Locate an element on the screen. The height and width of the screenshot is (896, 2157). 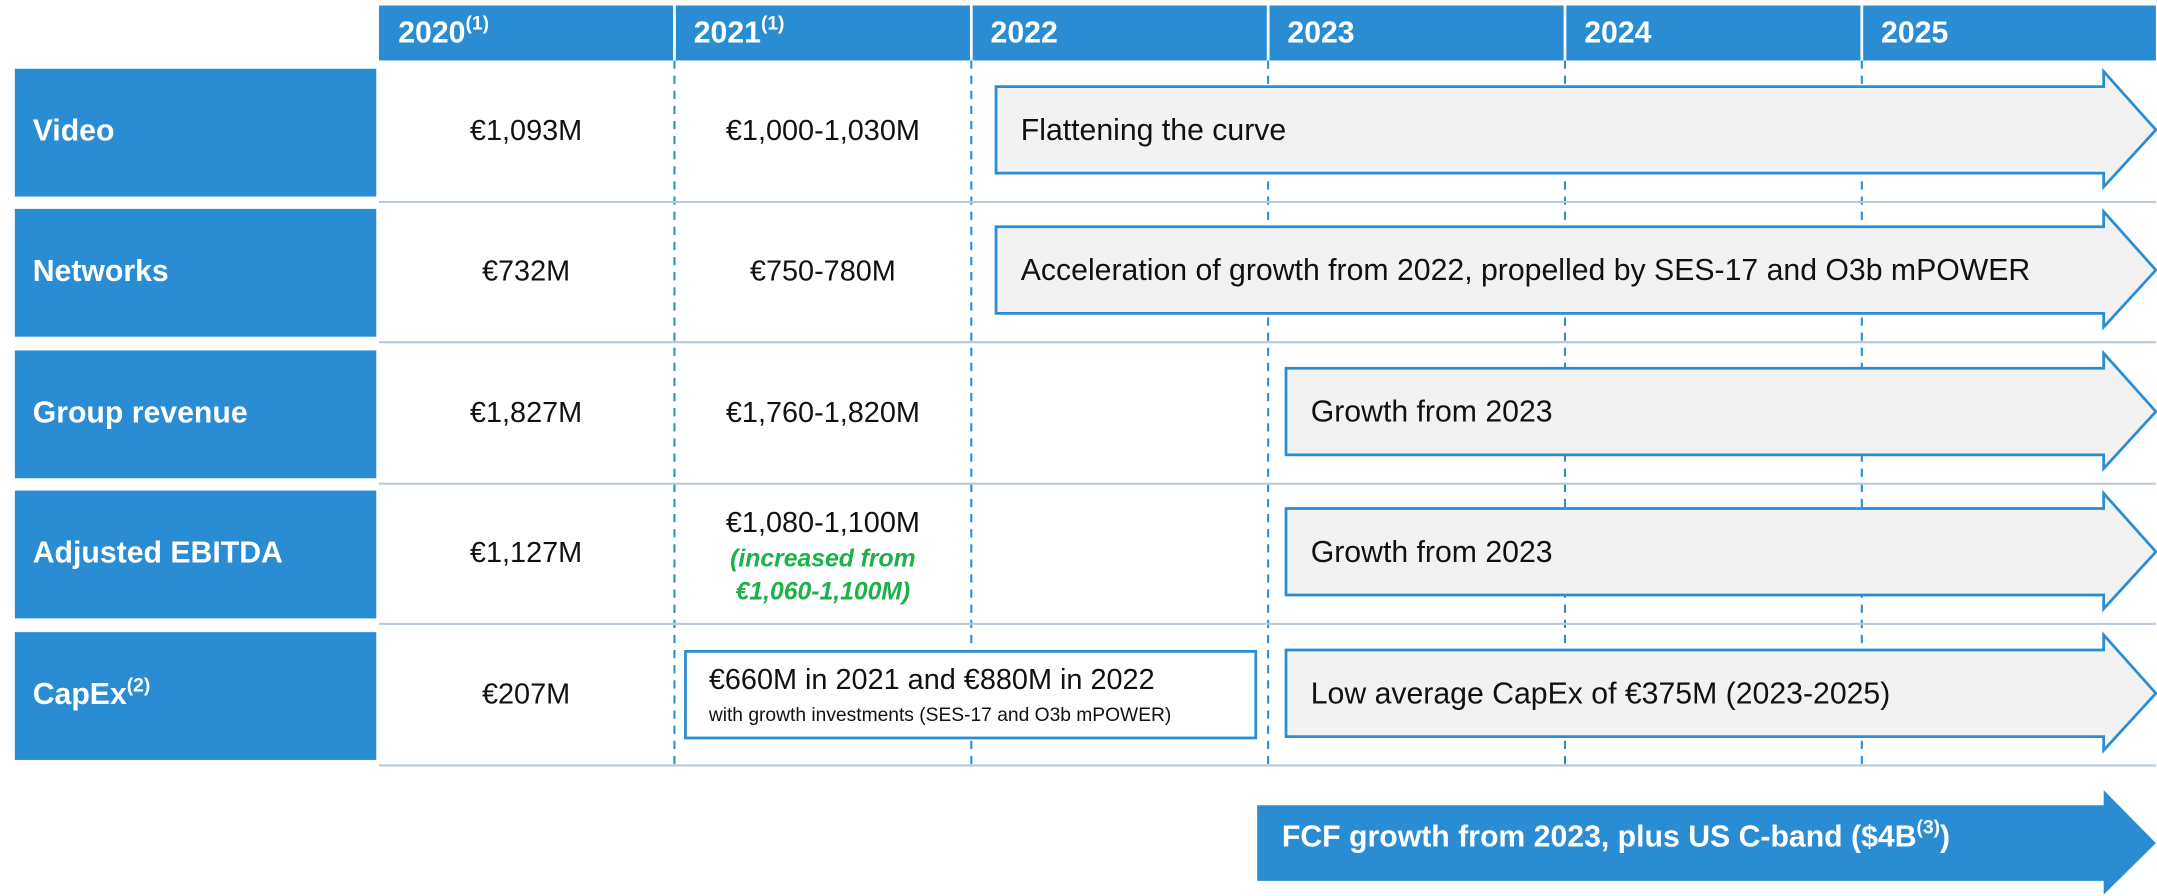
header-year: 2021 is located at coordinates (727, 32).